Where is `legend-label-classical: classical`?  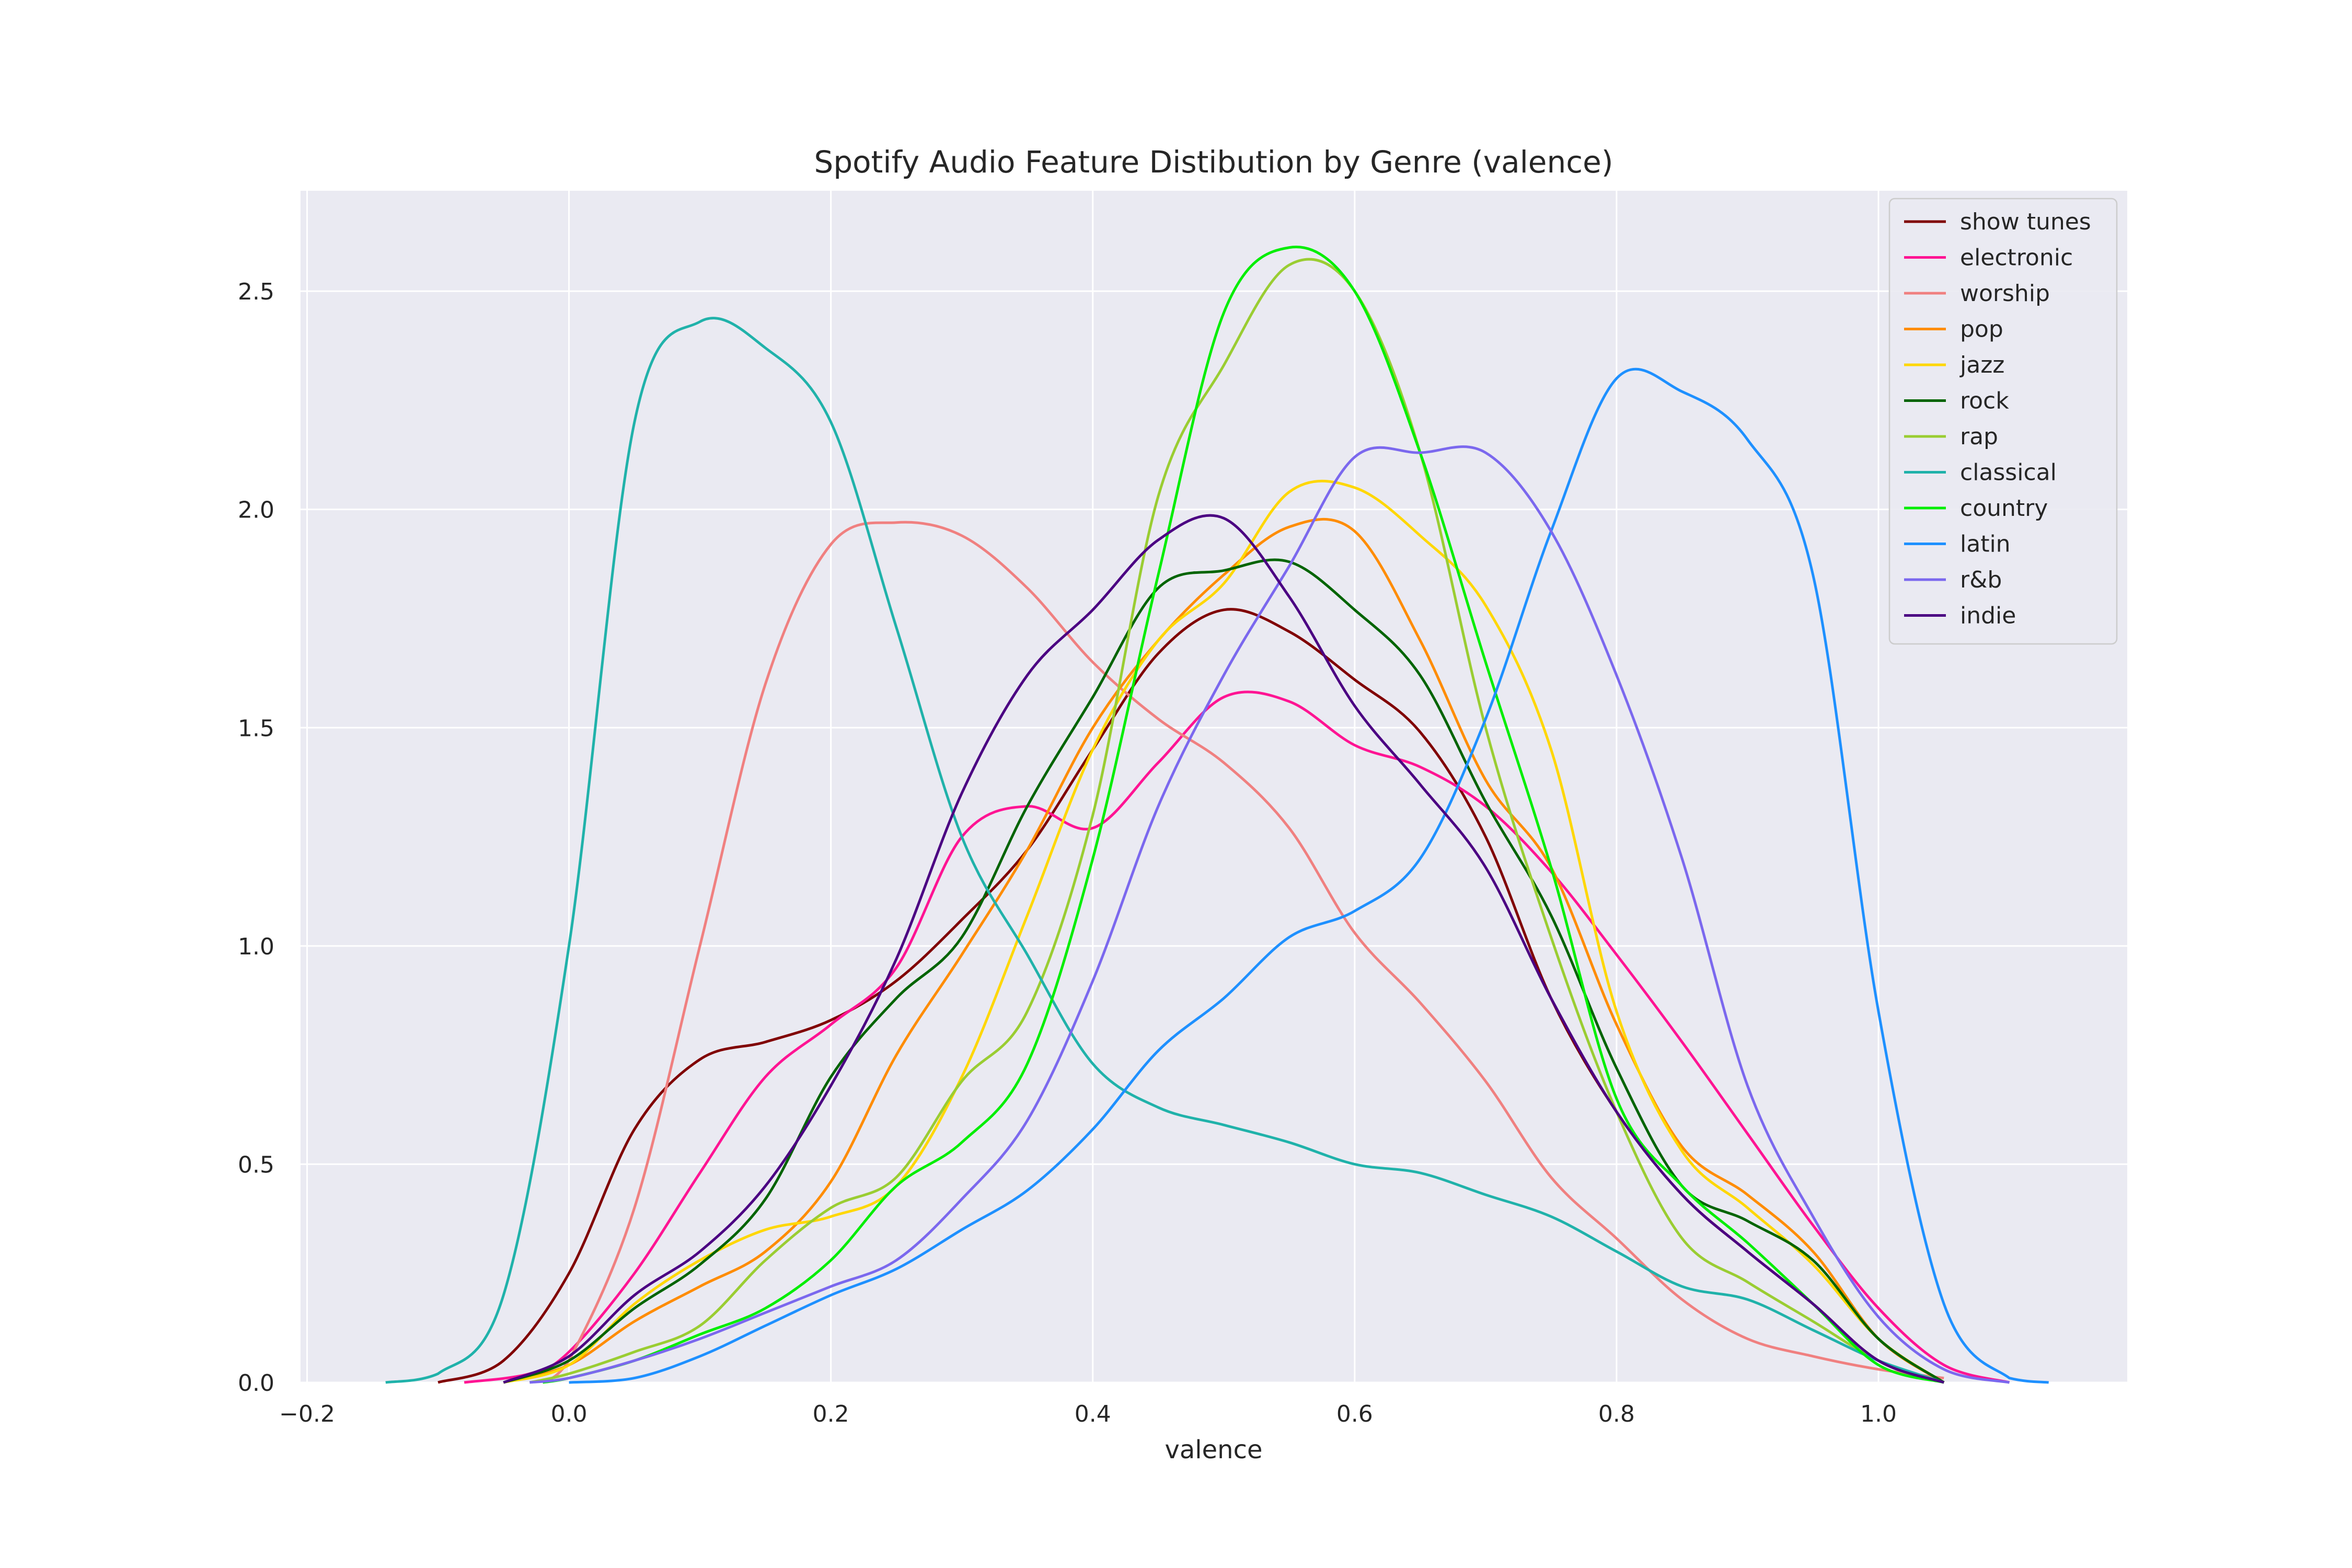
legend-label-classical: classical is located at coordinates (2008, 472).